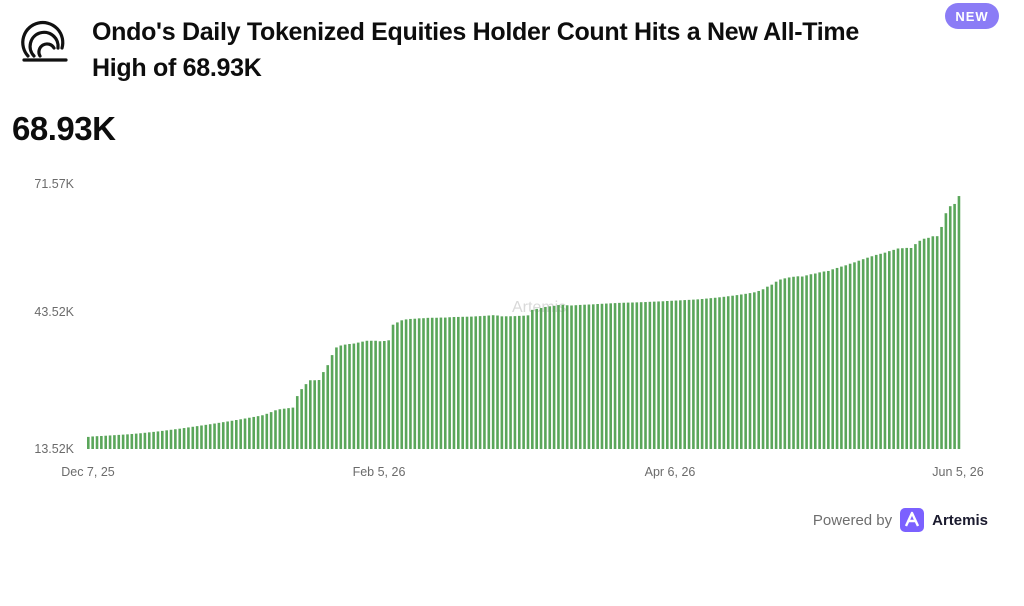  I want to click on x-tick-label: Jun 5, 26, so click(957, 472).